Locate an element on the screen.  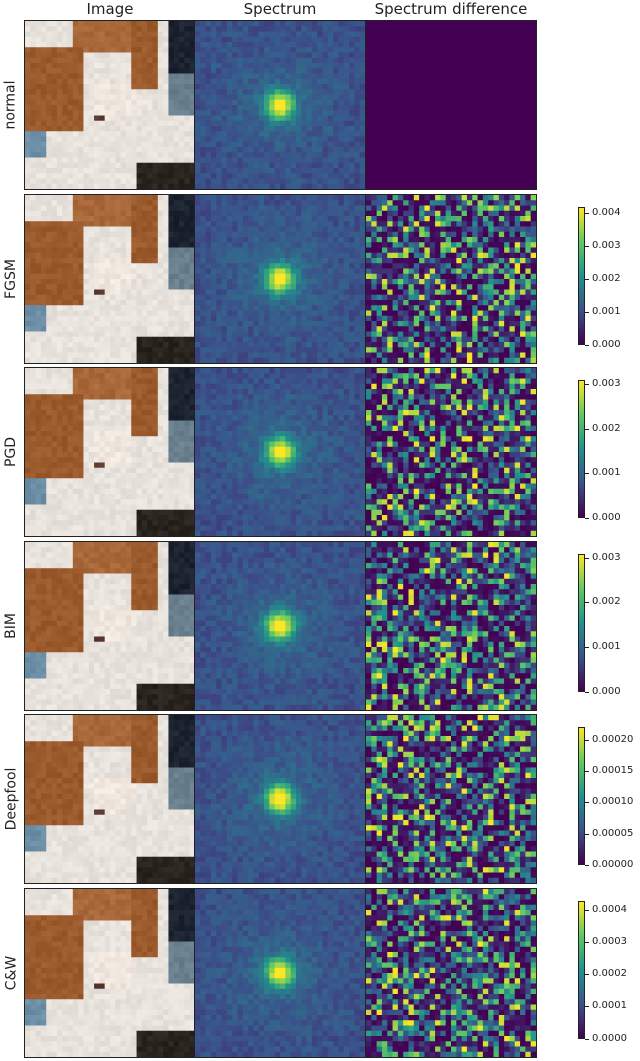
colorbar-tick-label: 0.00015 is located at coordinates (613, 770).